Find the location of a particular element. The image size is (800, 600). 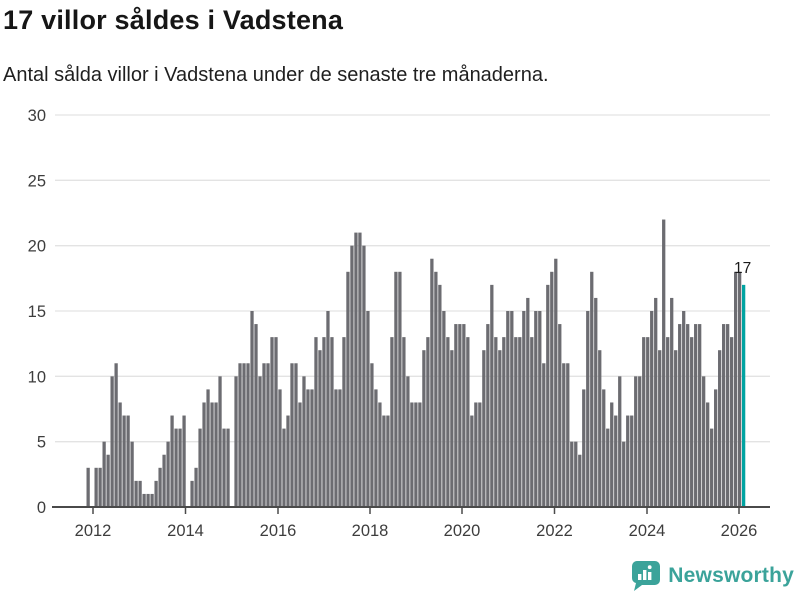

y-axis-label-10: 10 is located at coordinates (37, 377).